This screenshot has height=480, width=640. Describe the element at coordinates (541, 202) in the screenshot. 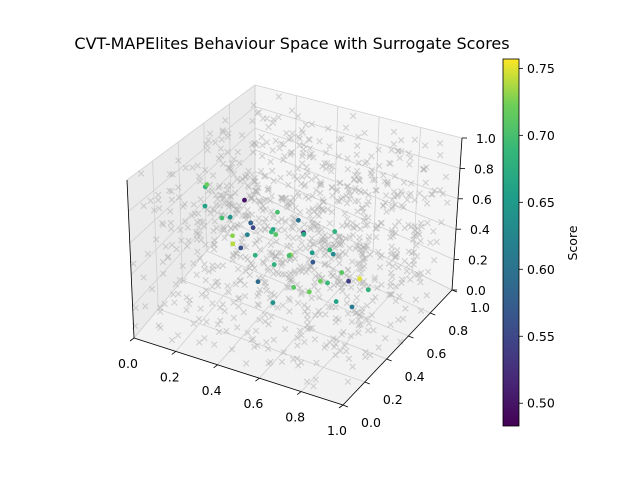

I see `colorbar-tick-label: 0.65` at that location.